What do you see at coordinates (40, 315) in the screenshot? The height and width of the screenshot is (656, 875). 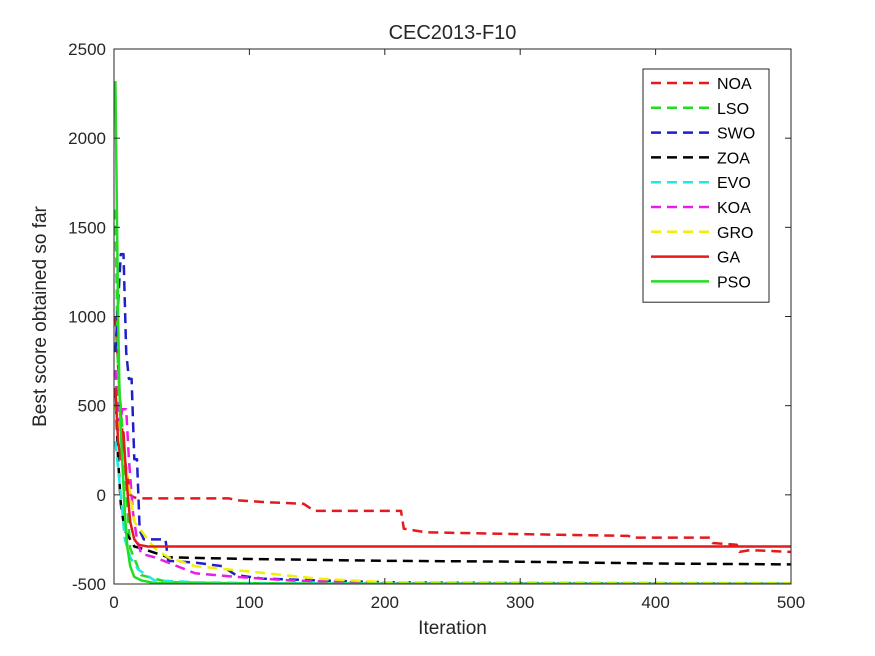 I see `y-axis-label: Best score obtained so far` at bounding box center [40, 315].